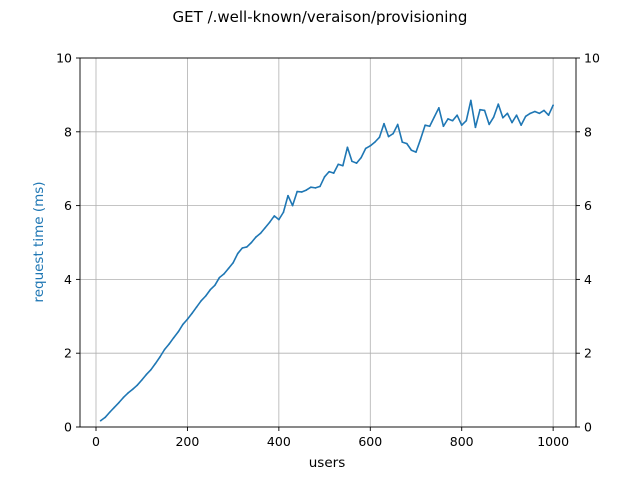 Image resolution: width=640 pixels, height=480 pixels. What do you see at coordinates (96, 441) in the screenshot?
I see `x-tick-label: 0` at bounding box center [96, 441].